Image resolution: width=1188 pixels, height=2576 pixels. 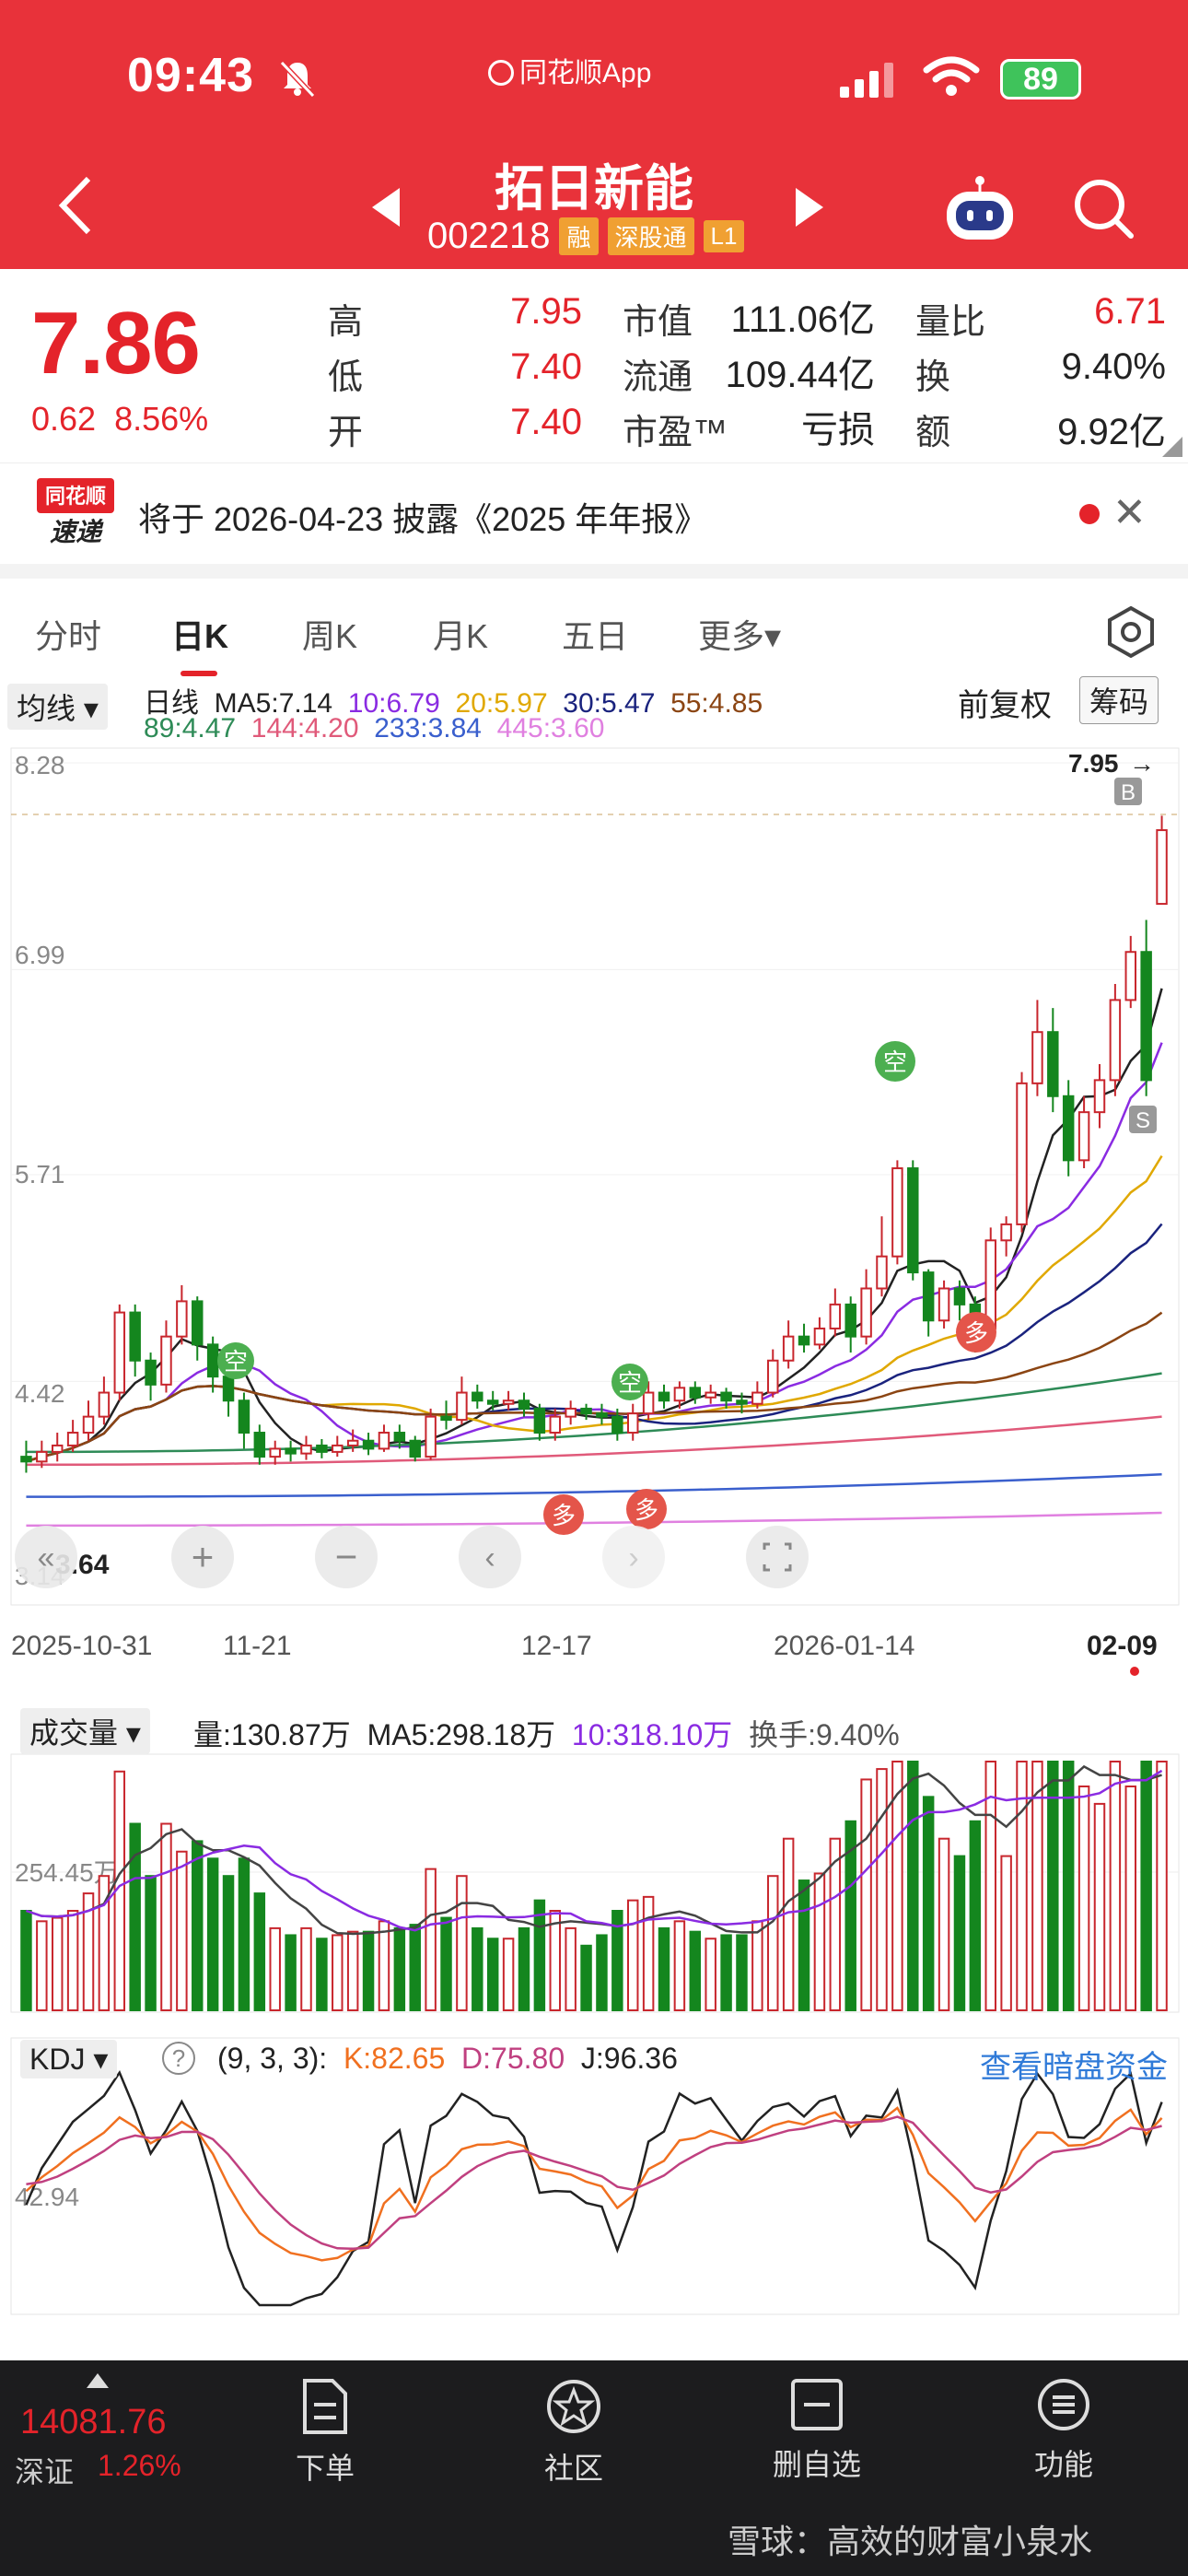 What do you see at coordinates (199, 636) in the screenshot?
I see `tab-daily-k: 日K` at bounding box center [199, 636].